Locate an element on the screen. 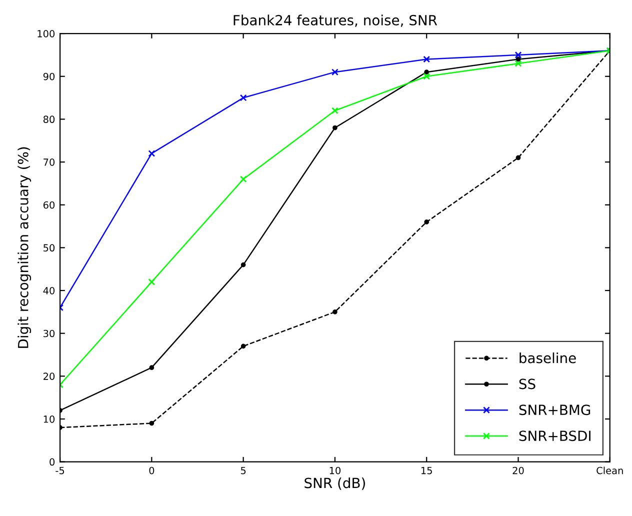  y-axis-title: Digit recognition accuary (%) is located at coordinates (25, 247).